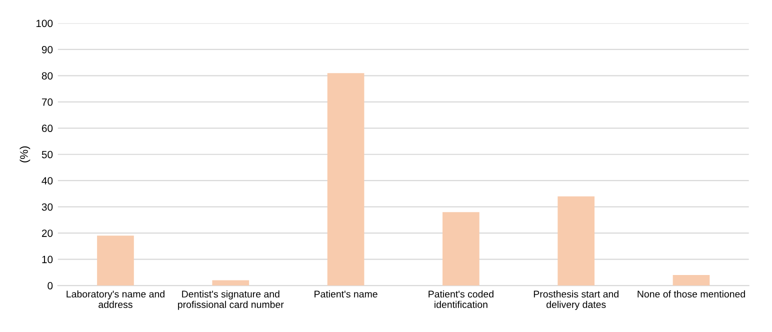 This screenshot has height=332, width=772. Describe the element at coordinates (231, 300) in the screenshot. I see `x-tick-label: Dentist's signature and profissional card number` at that location.